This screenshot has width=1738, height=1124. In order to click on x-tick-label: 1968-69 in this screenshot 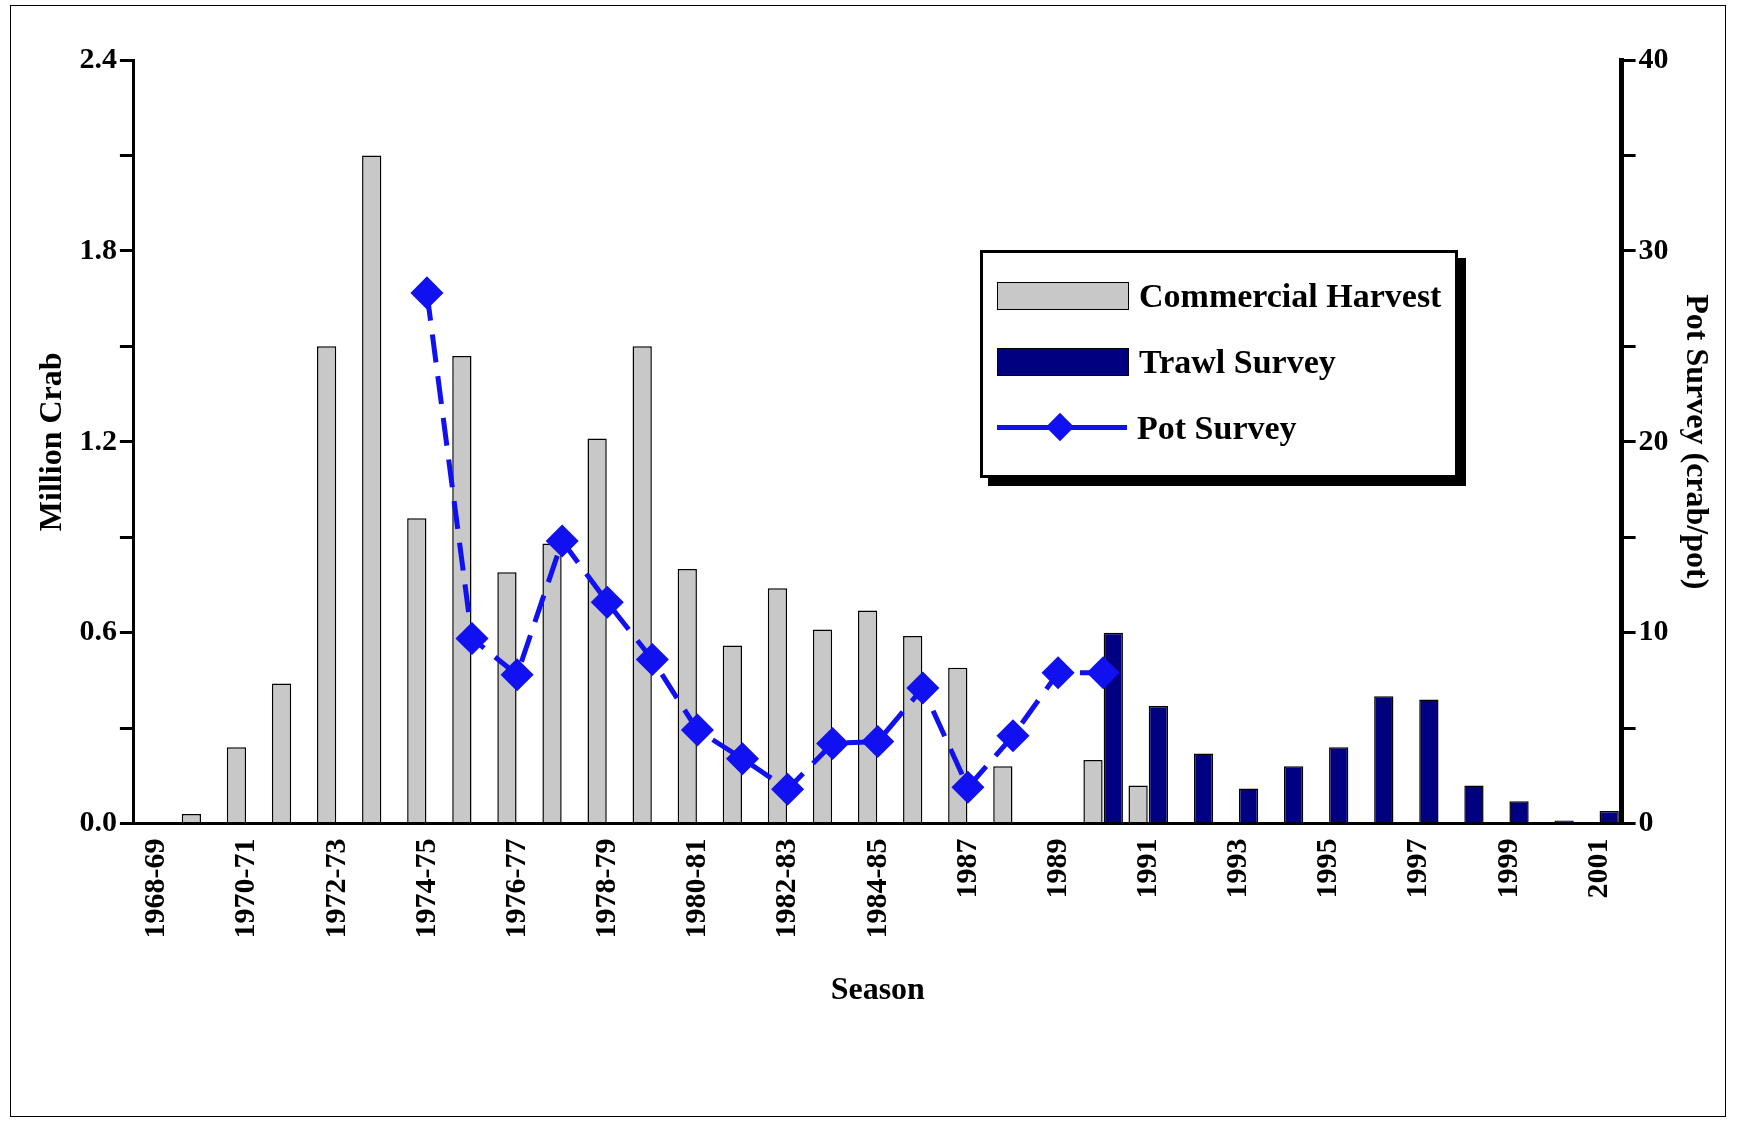, I will do `click(154, 888)`.